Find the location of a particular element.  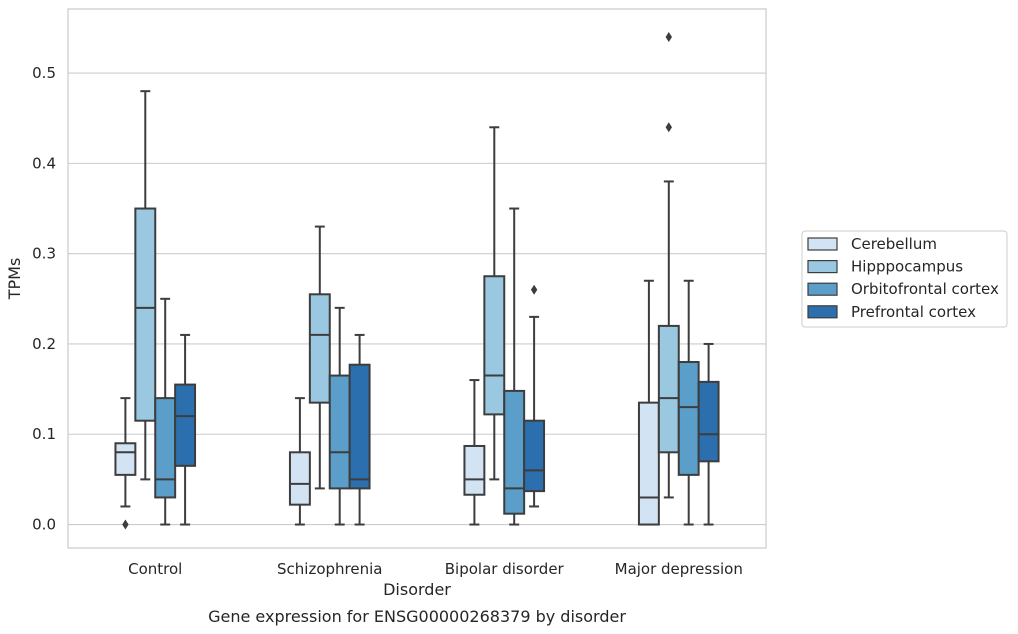

y-tick-label: 0.3 is located at coordinates (44, 254).